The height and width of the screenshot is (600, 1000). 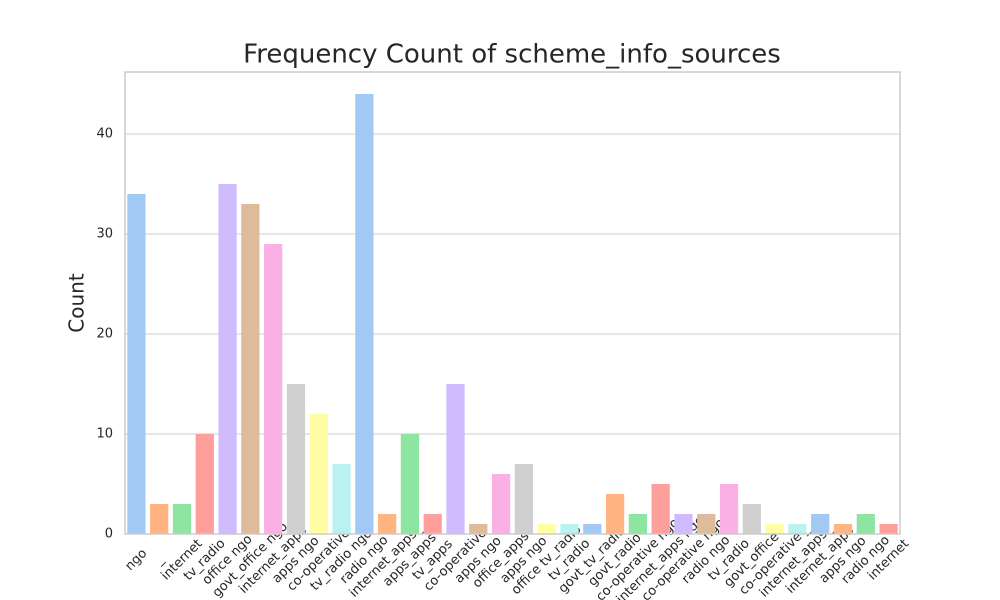 What do you see at coordinates (104, 434) in the screenshot?
I see `y-tick-label: 10` at bounding box center [104, 434].